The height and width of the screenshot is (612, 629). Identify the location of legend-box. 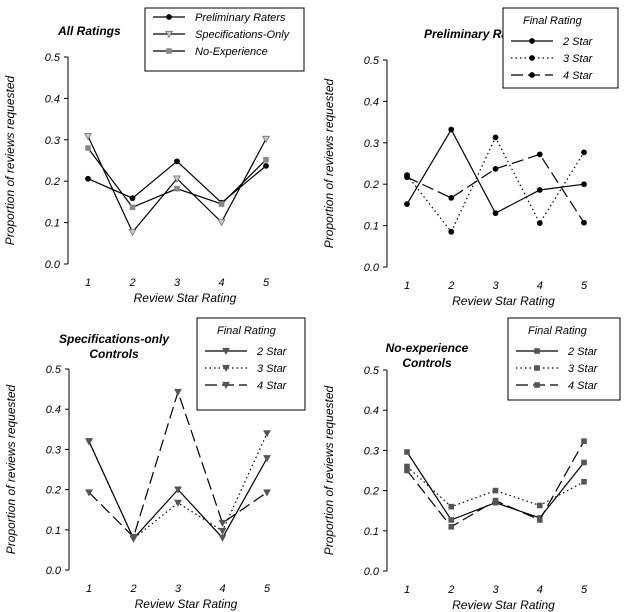
(224, 39).